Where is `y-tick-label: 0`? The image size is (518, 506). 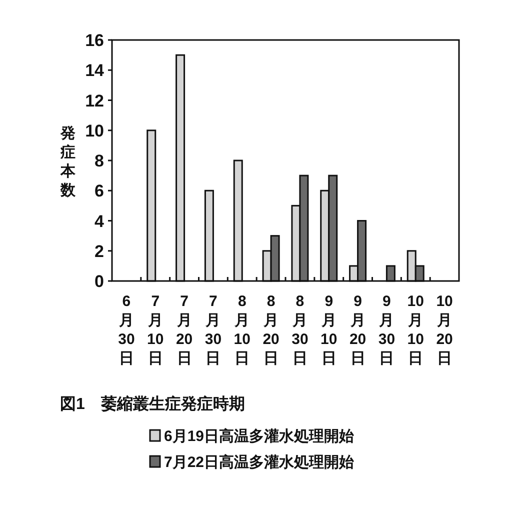 y-tick-label: 0 is located at coordinates (99, 281).